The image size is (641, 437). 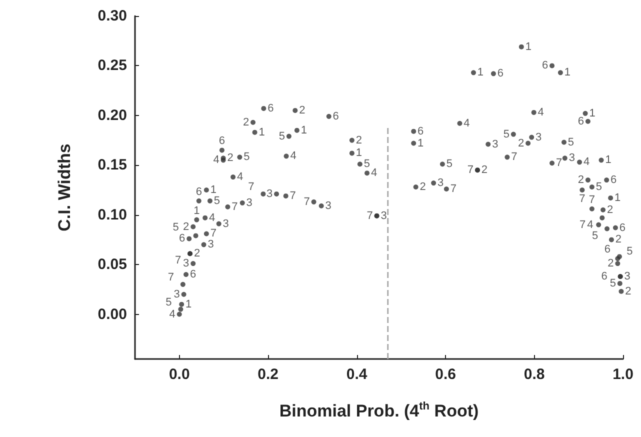 What do you see at coordinates (268, 374) in the screenshot?
I see `x-tick-label: 0.2` at bounding box center [268, 374].